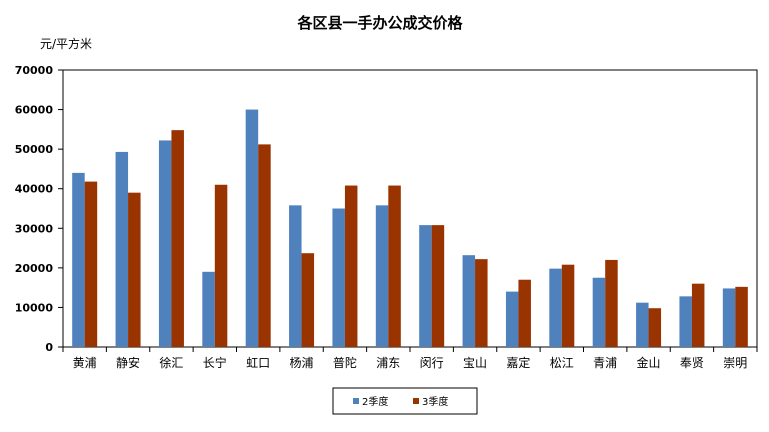 The height and width of the screenshot is (432, 769). Describe the element at coordinates (605, 363) in the screenshot. I see `x-tick-label: 青浦` at that location.